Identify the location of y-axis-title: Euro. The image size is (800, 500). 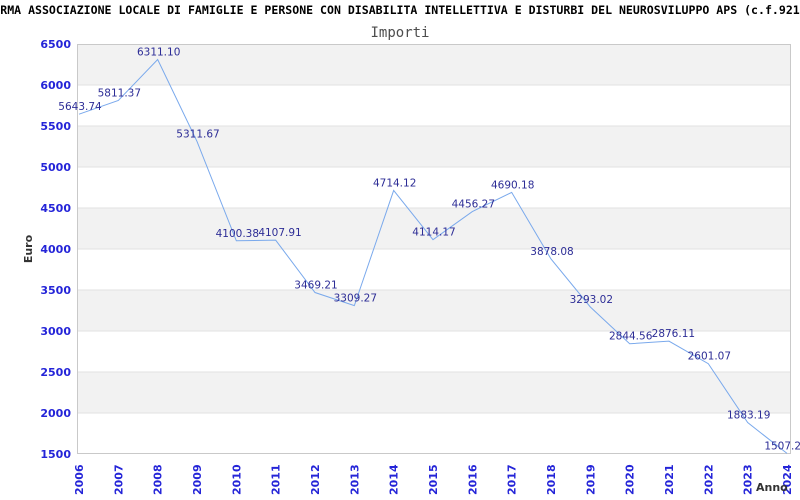
(28, 248).